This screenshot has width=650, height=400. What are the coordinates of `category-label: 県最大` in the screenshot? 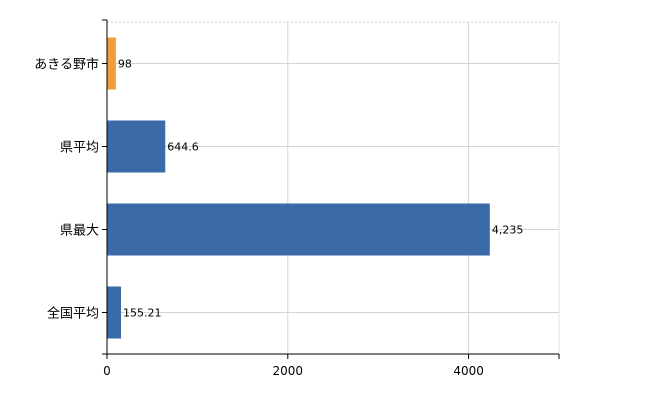 It's located at (79, 231).